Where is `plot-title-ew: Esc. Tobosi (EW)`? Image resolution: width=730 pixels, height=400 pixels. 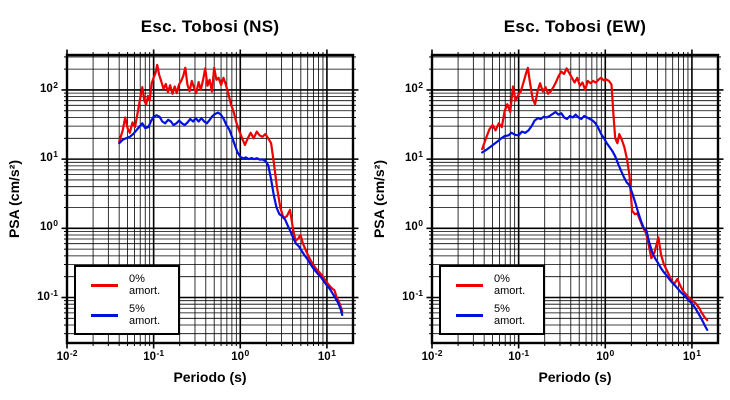 plot-title-ew: Esc. Tobosi (EW) is located at coordinates (575, 26).